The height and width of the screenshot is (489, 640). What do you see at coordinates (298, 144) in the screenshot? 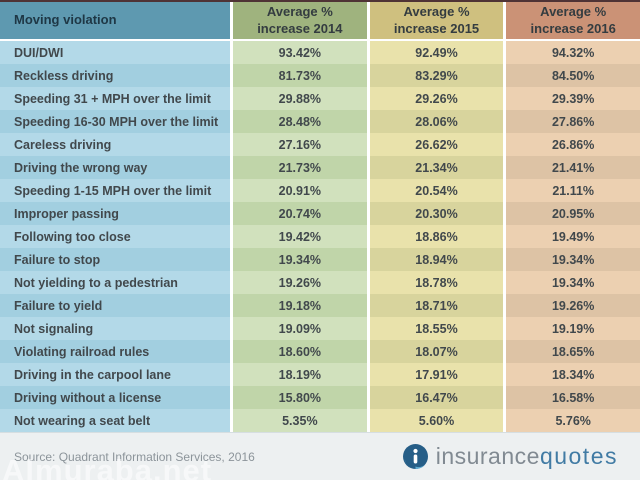
I see `value-2014: 27.16%` at bounding box center [298, 144].